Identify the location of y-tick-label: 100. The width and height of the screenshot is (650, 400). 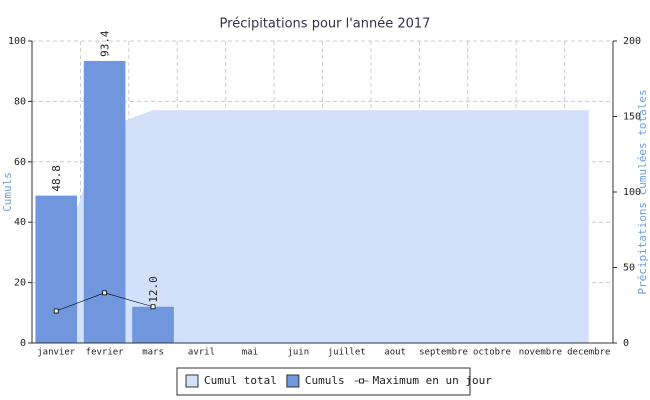
(17, 41).